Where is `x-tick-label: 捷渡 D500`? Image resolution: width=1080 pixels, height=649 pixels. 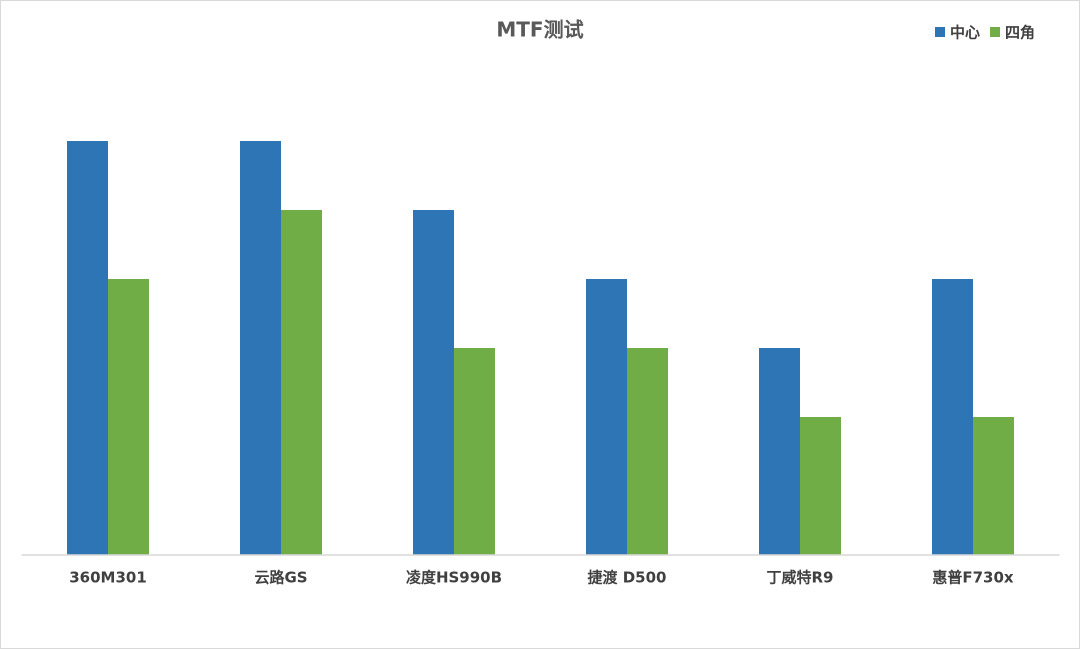 x-tick-label: 捷渡 D500 is located at coordinates (627, 578).